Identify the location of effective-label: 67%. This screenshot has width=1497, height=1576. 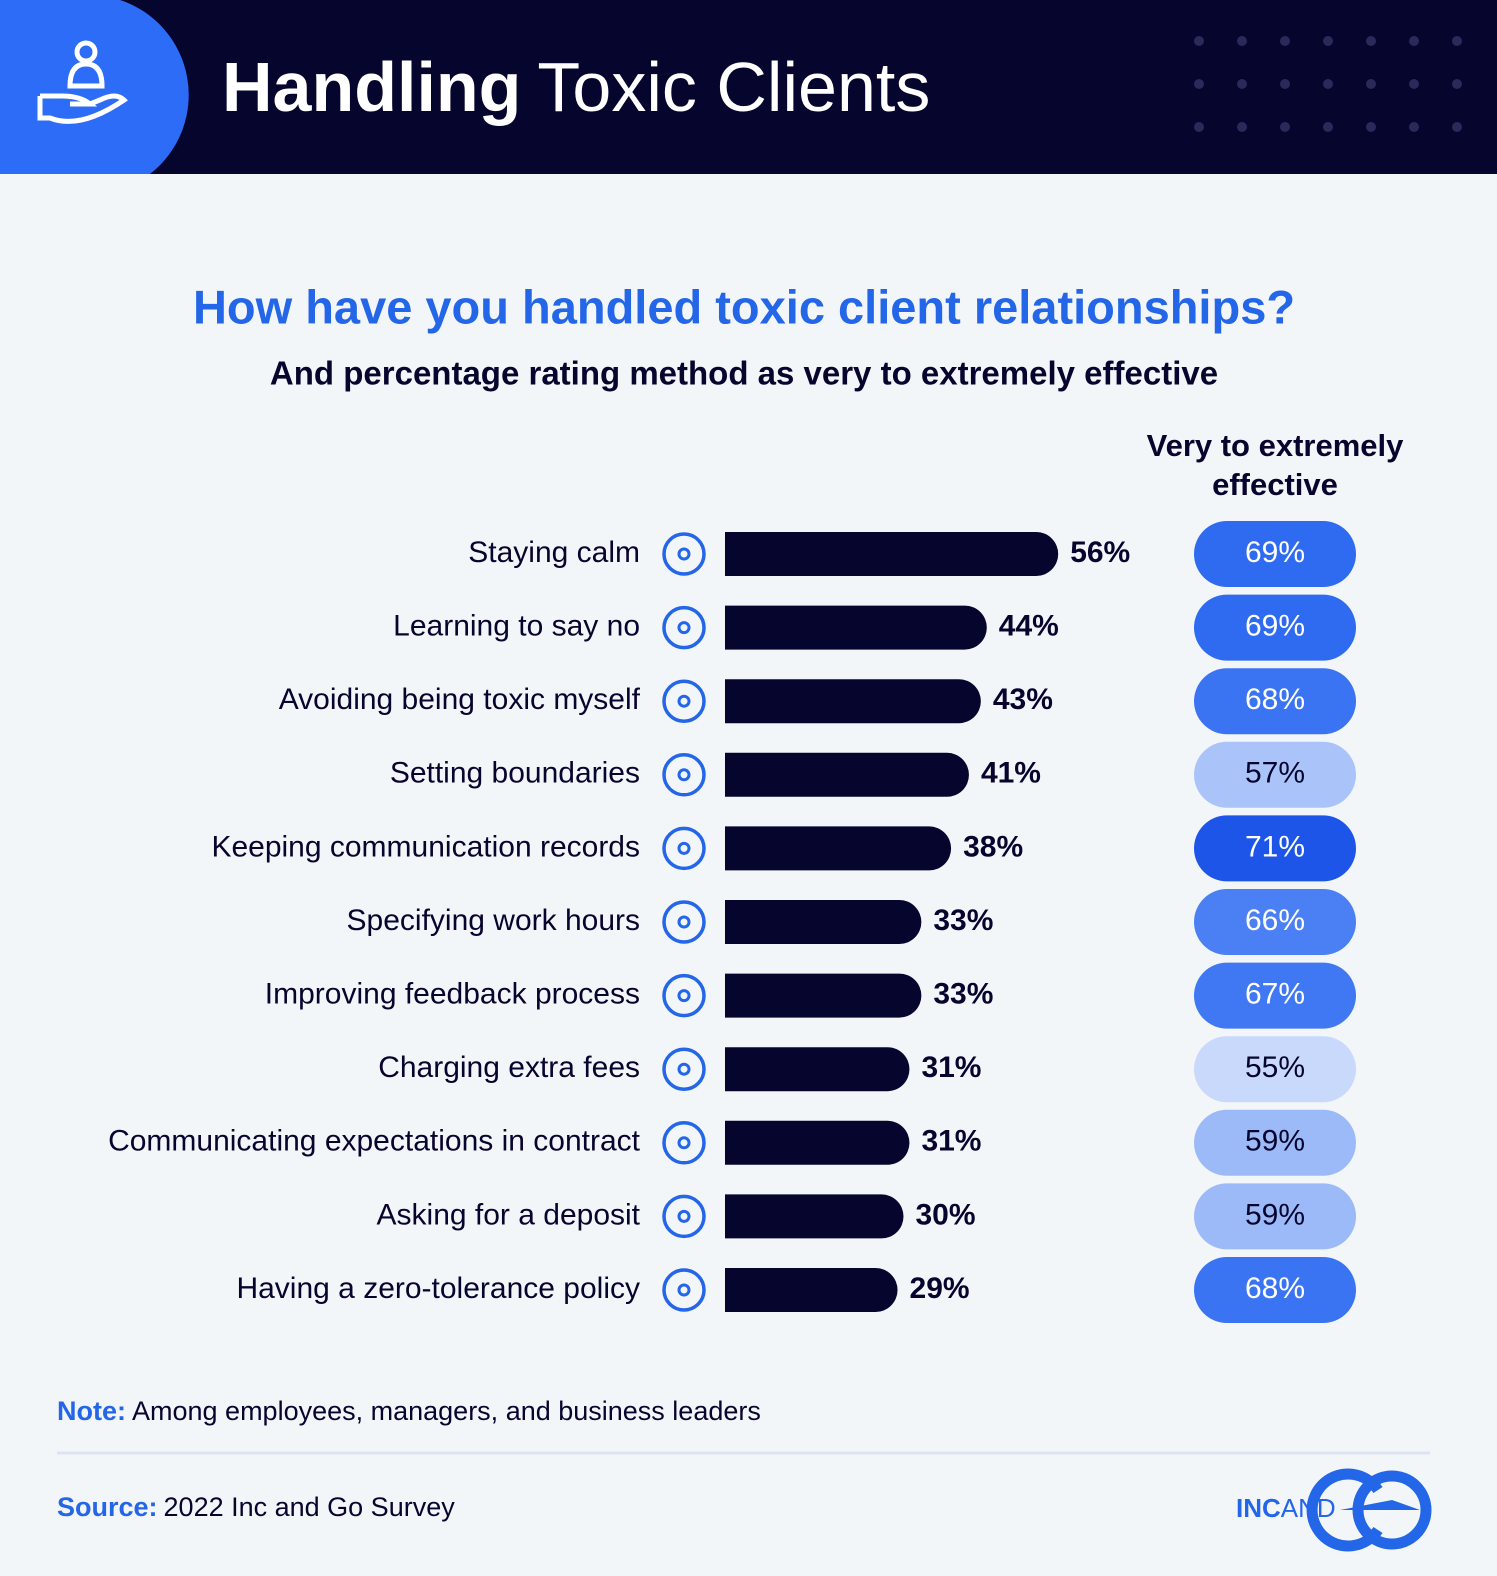
(1275, 994).